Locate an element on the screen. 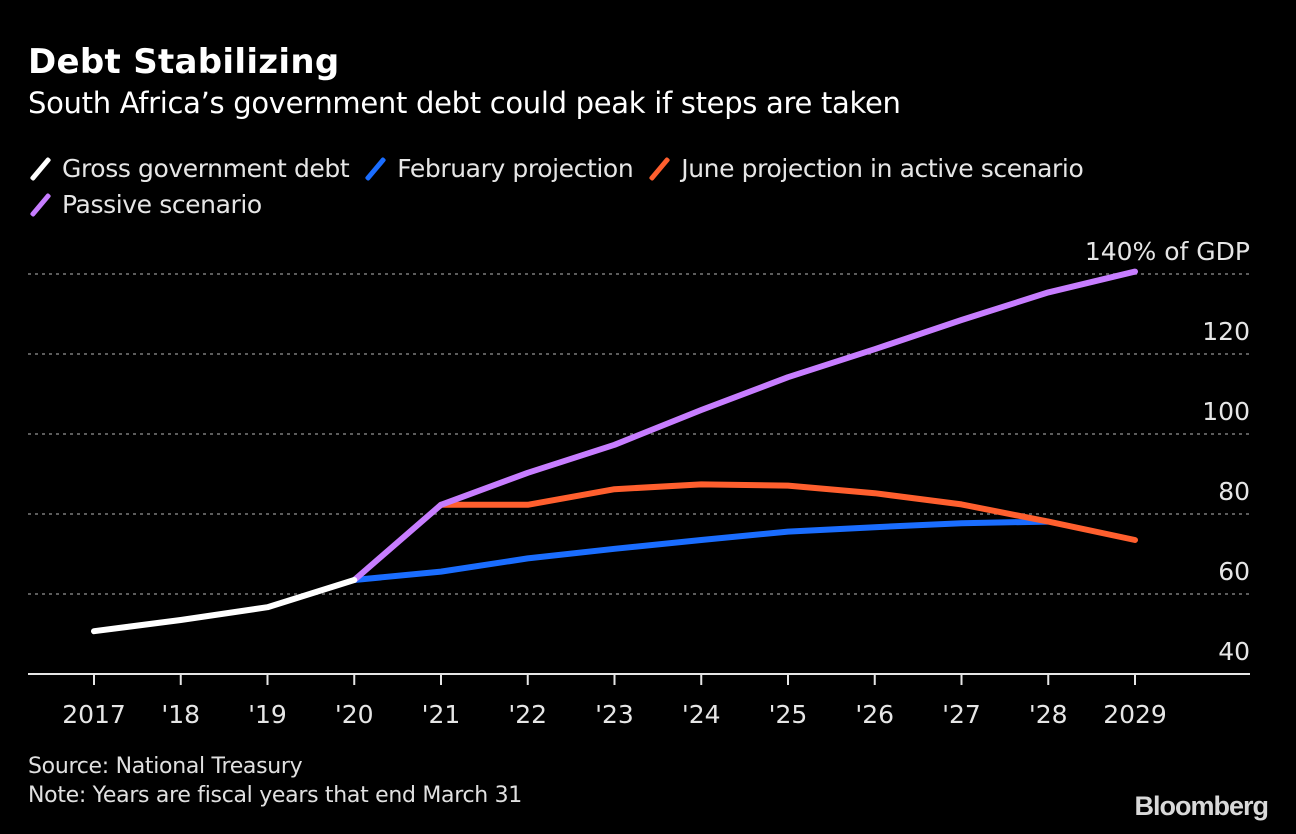 The height and width of the screenshot is (834, 1296). x-tick-label: 2029 is located at coordinates (1135, 714).